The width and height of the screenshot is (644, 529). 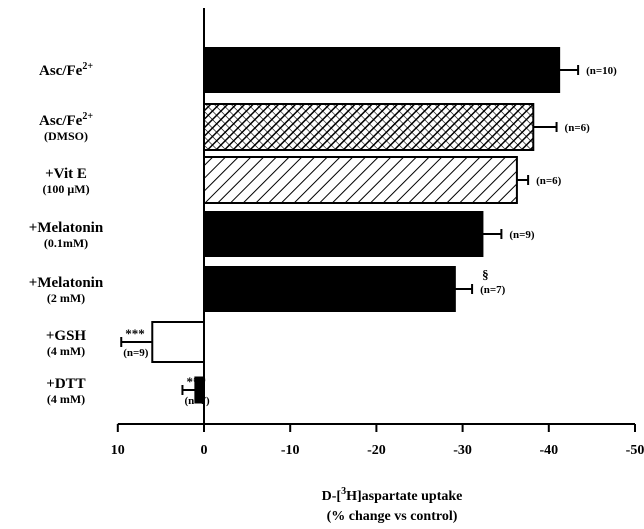 I want to click on x-tick-label: -20, so click(x=376, y=450).